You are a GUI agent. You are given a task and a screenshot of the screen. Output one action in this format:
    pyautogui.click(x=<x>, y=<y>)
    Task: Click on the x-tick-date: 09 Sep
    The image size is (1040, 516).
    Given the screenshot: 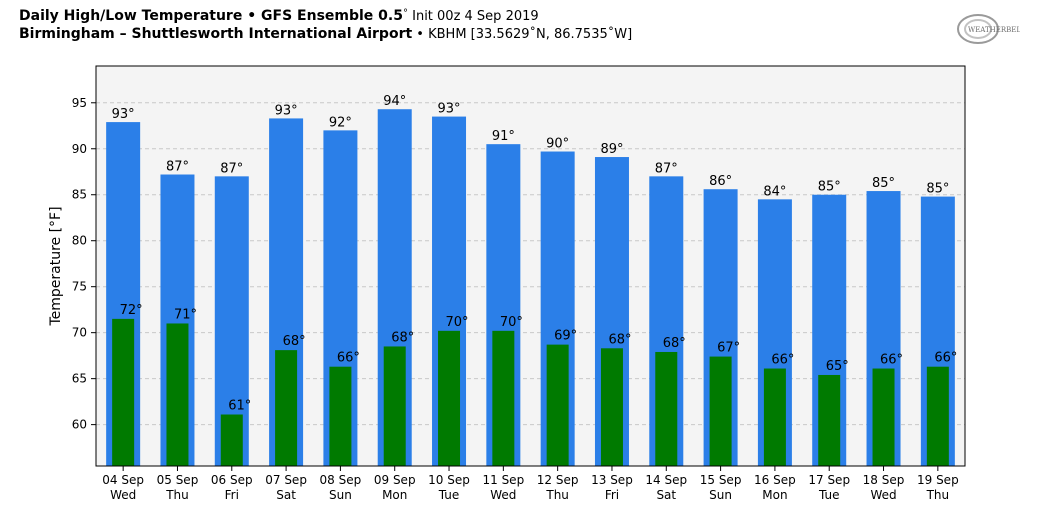 What is the action you would take?
    pyautogui.click(x=395, y=480)
    